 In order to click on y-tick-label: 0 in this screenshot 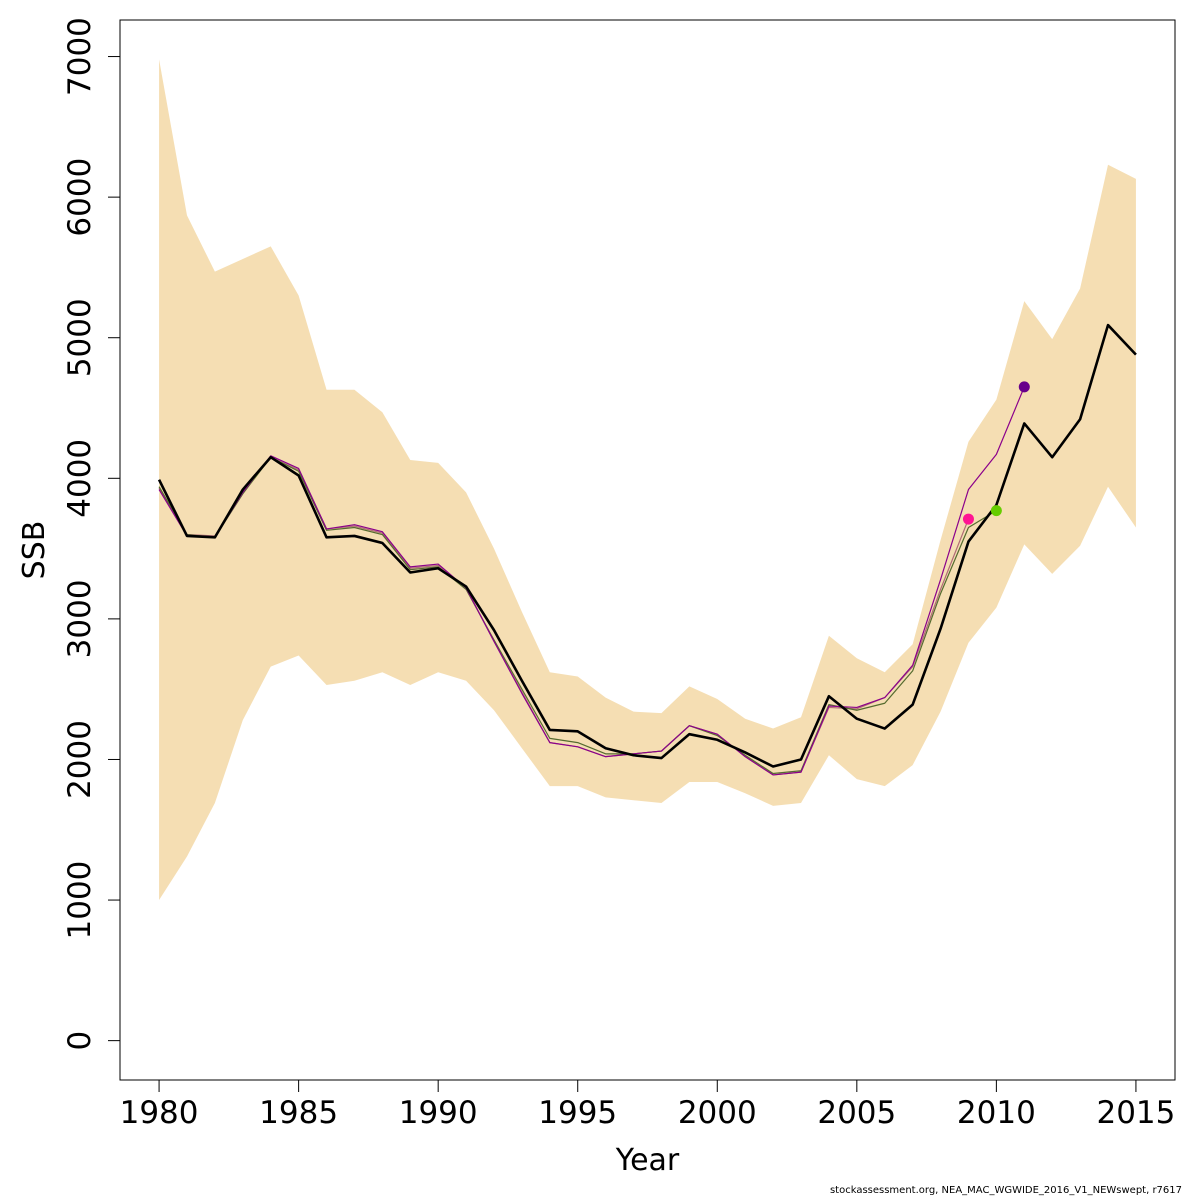, I will do `click(80, 1041)`.